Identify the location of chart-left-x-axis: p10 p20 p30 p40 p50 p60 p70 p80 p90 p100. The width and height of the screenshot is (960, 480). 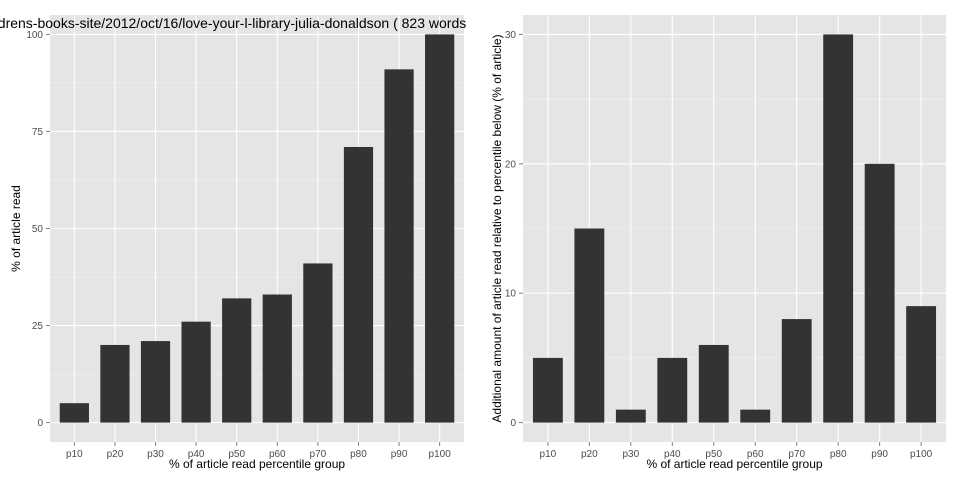
(258, 451).